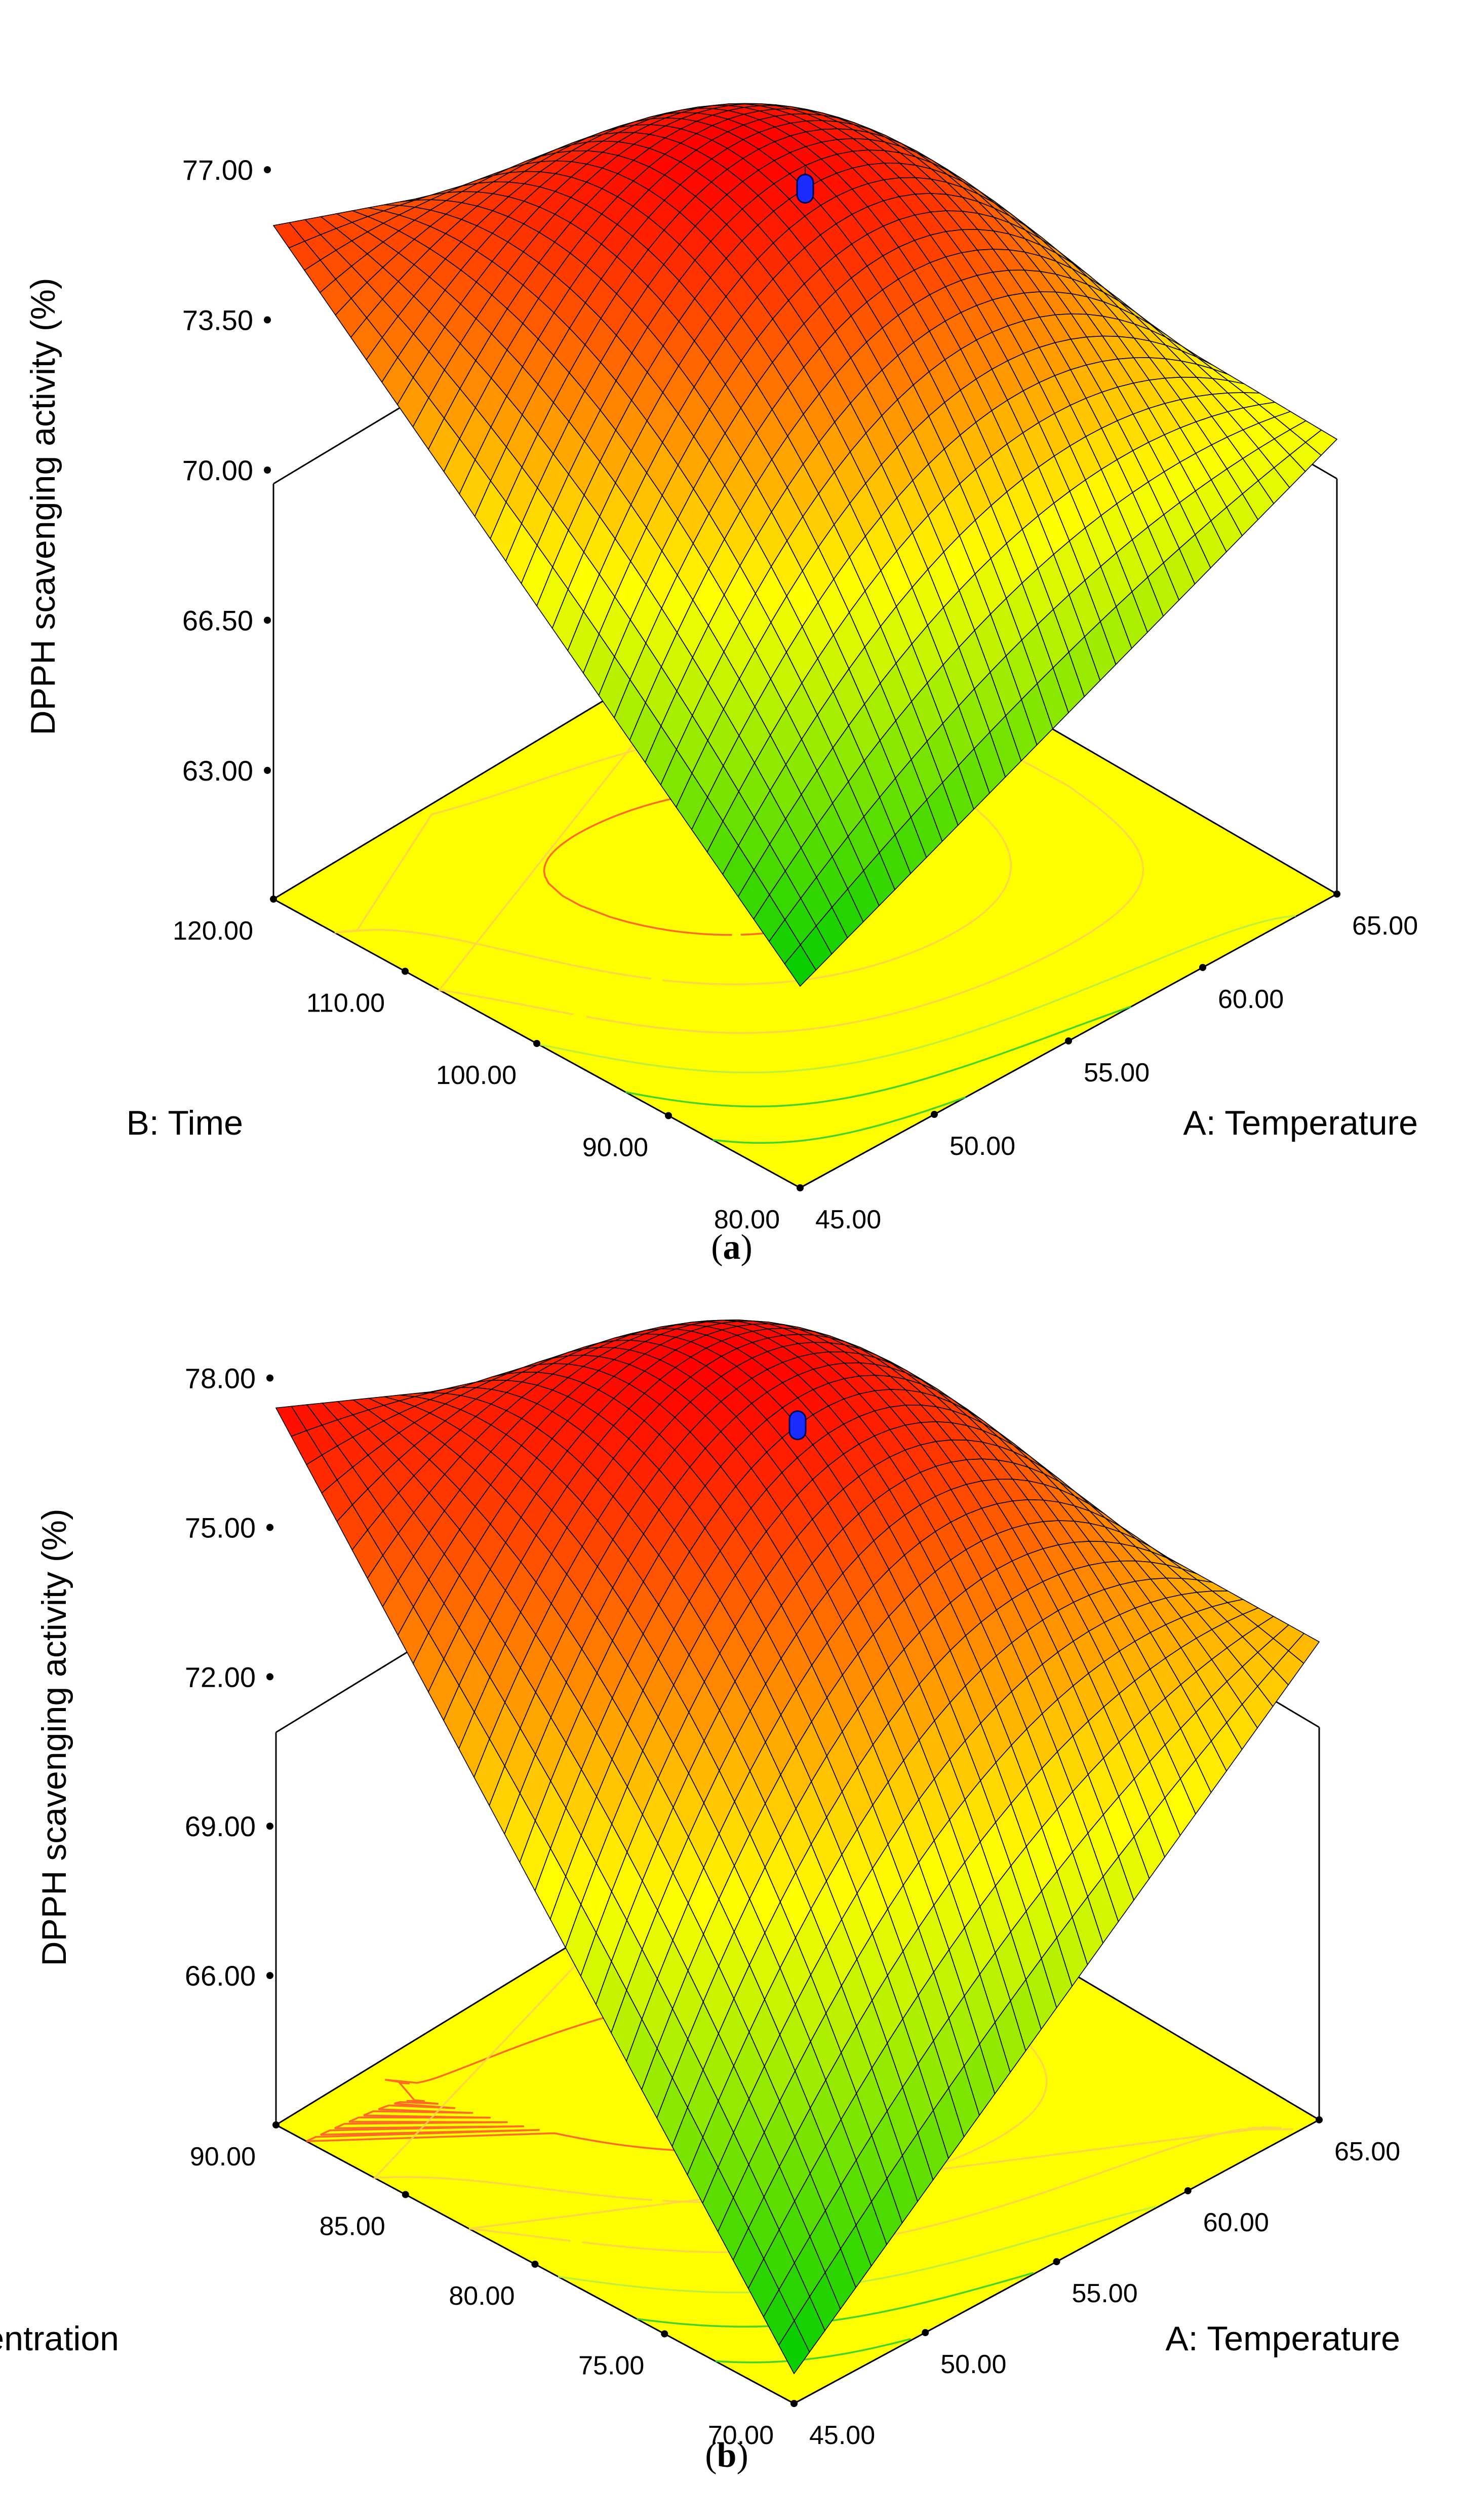 This screenshot has width=1464, height=2520. Describe the element at coordinates (213, 931) in the screenshot. I see `y-tick-label: 120.00` at that location.